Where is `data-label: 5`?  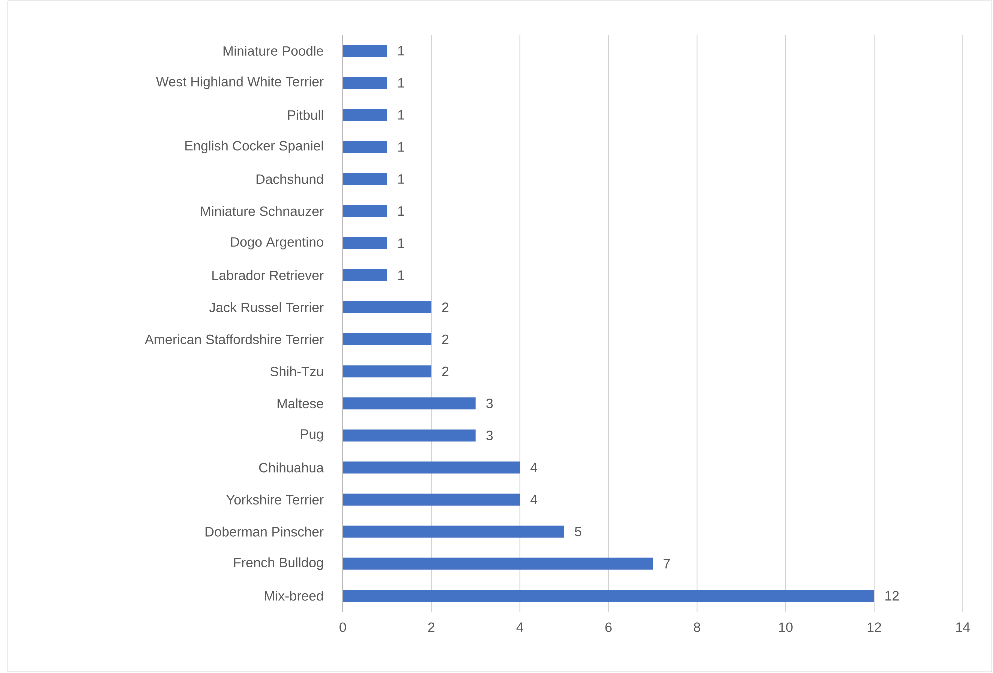
data-label: 5 is located at coordinates (578, 532).